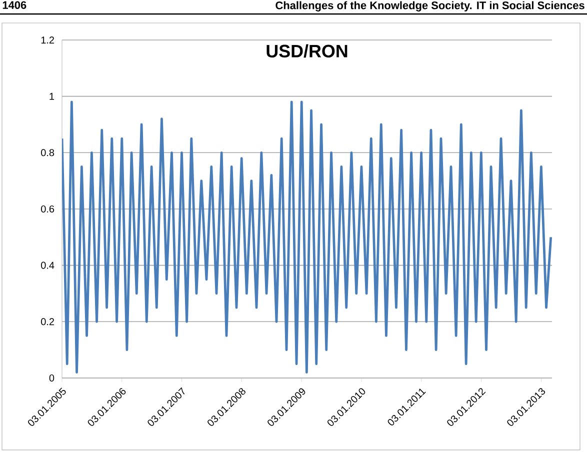 The image size is (587, 453). Describe the element at coordinates (52, 96) in the screenshot. I see `y-tick-label: 1` at that location.